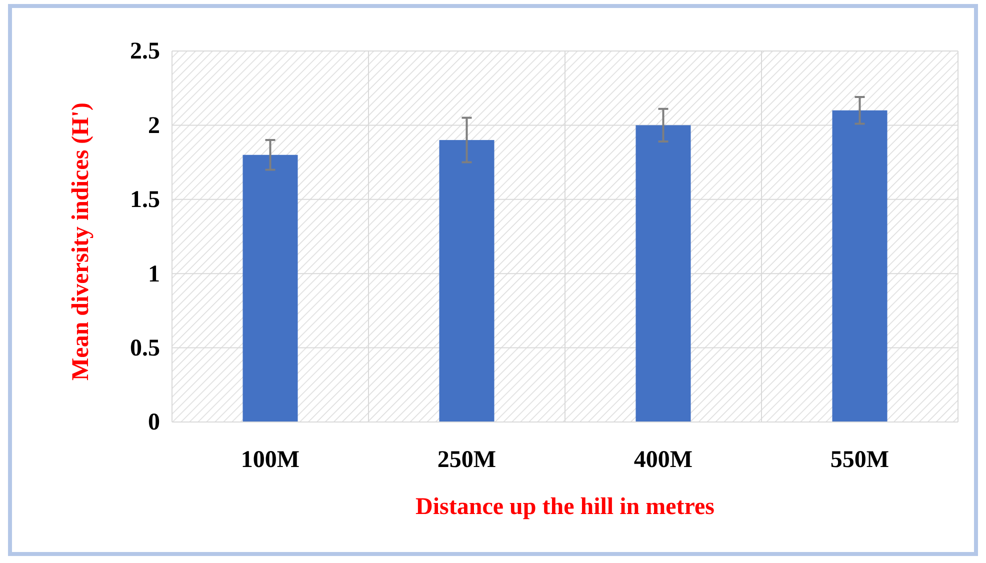  What do you see at coordinates (154, 423) in the screenshot?
I see `y-tick-label: 0` at bounding box center [154, 423].